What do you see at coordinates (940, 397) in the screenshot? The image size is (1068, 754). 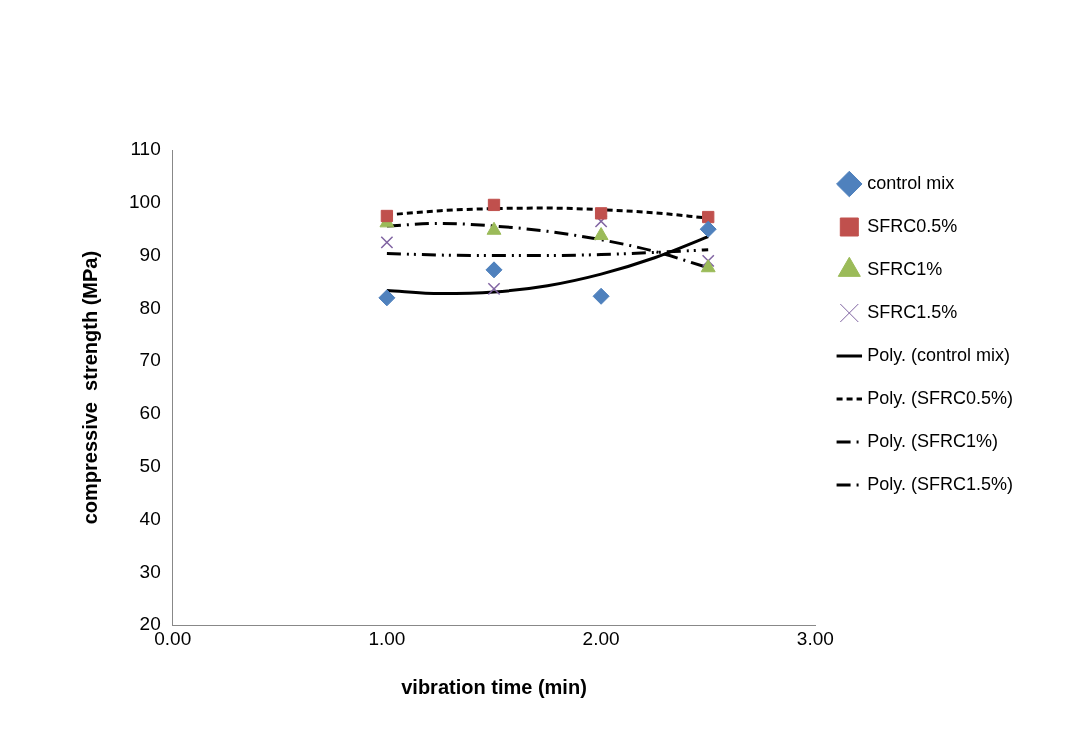 I see `legend-label: Poly. (SFRC0.5%)` at bounding box center [940, 397].